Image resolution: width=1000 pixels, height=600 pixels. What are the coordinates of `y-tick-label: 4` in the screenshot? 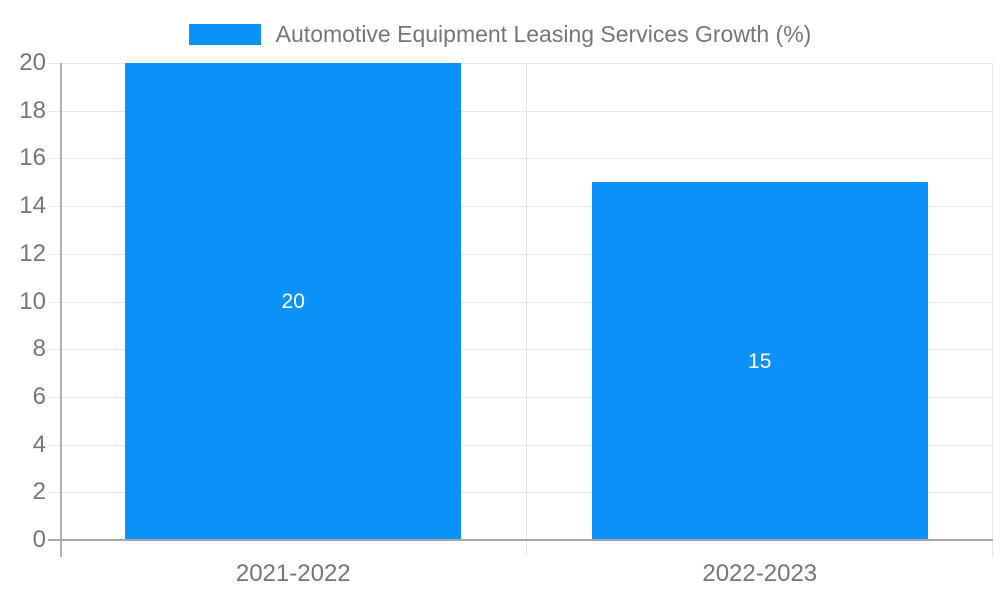 It's located at (39, 444).